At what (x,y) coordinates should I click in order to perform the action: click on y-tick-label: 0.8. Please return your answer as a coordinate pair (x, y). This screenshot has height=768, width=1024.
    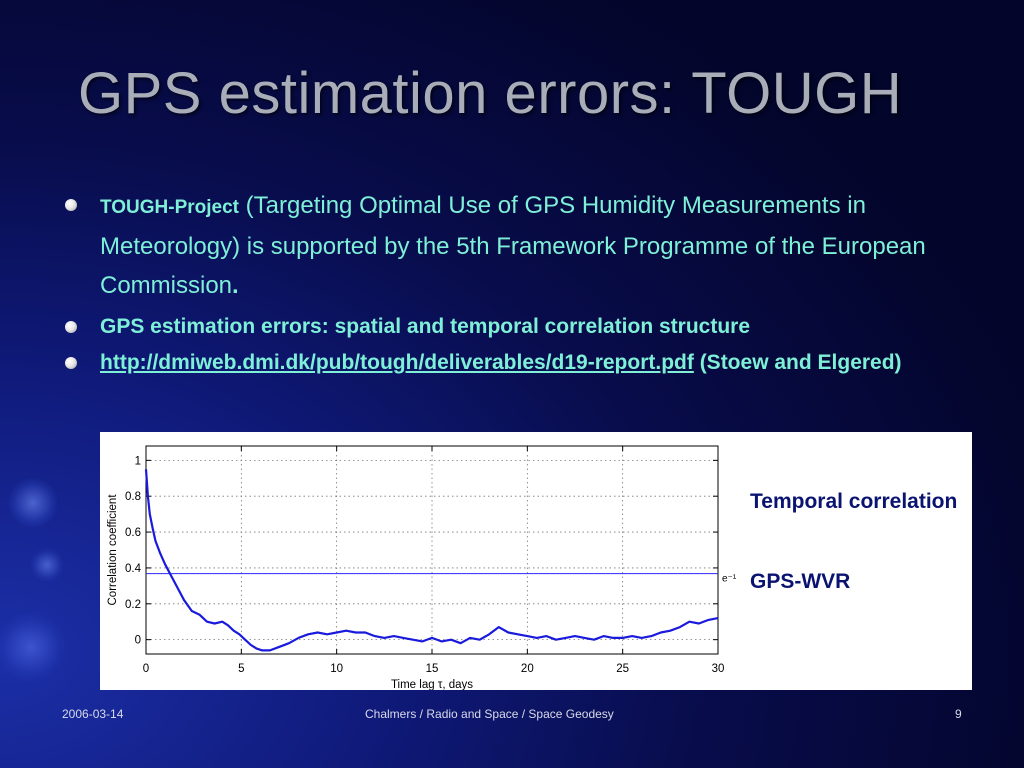
    Looking at the image, I should click on (133, 497).